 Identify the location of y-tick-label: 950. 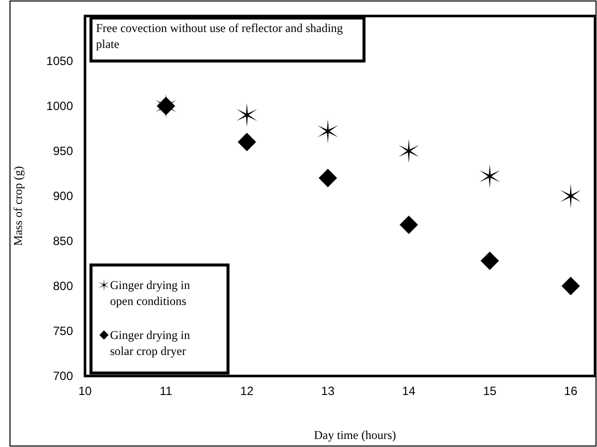
(63, 151).